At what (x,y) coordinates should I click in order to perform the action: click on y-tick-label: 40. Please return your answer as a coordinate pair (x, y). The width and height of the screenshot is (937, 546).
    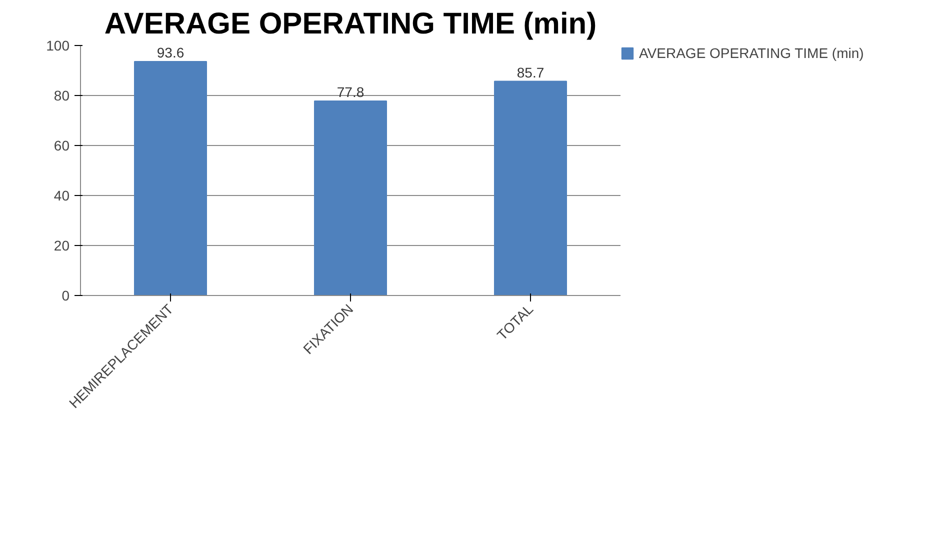
    Looking at the image, I should click on (62, 196).